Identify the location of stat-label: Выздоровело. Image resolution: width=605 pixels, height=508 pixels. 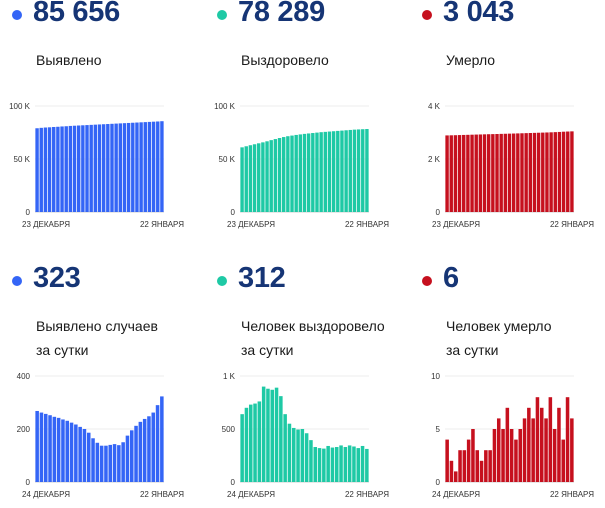
(285, 60).